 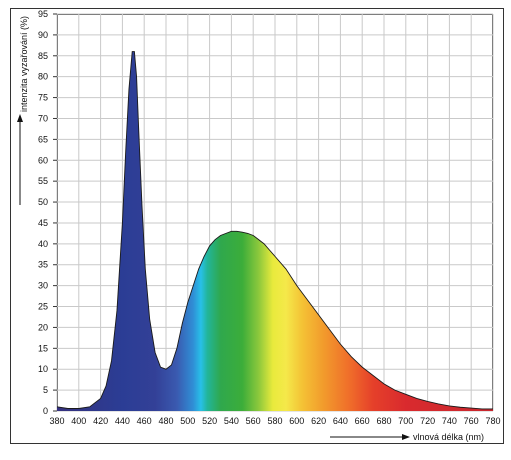 I want to click on y-tick-label-4: 20, so click(x=43, y=327).